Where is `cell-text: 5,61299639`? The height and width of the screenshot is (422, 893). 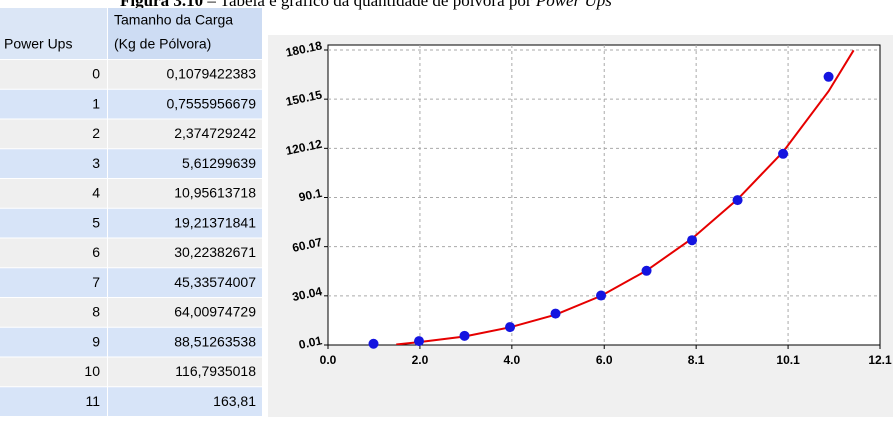
cell-text: 5,61299639 is located at coordinates (219, 163).